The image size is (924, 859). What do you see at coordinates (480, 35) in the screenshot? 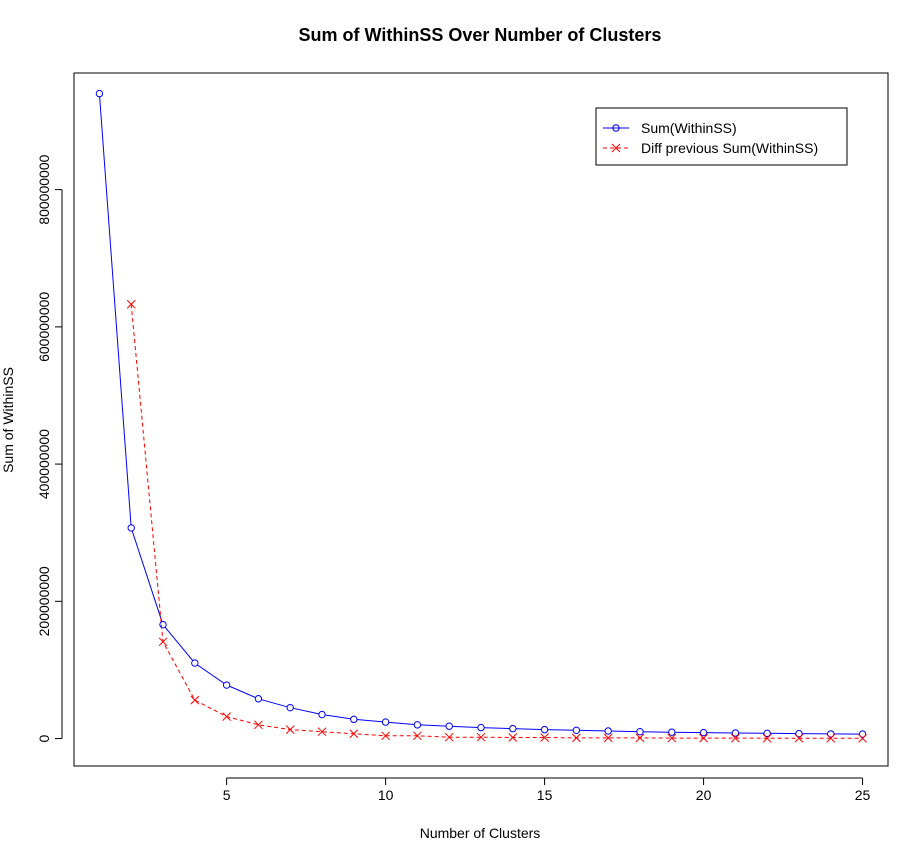
I see `chart-title: Sum of WithinSS Over Number of Clusters` at bounding box center [480, 35].